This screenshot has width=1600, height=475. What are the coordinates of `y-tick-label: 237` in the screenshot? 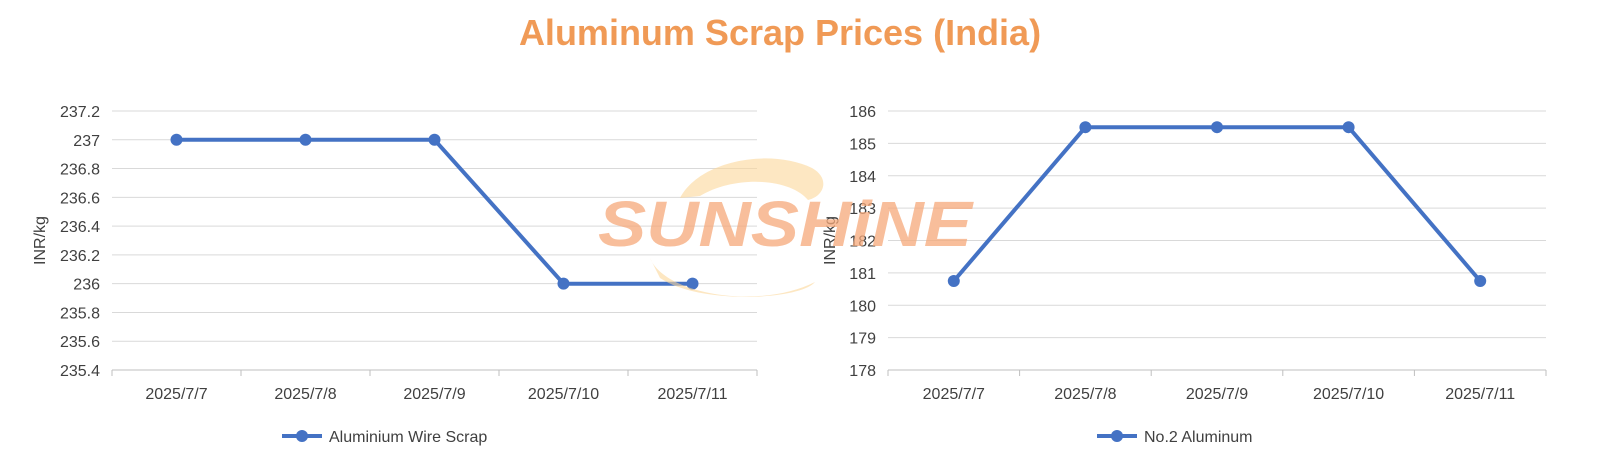 It's located at (86, 141).